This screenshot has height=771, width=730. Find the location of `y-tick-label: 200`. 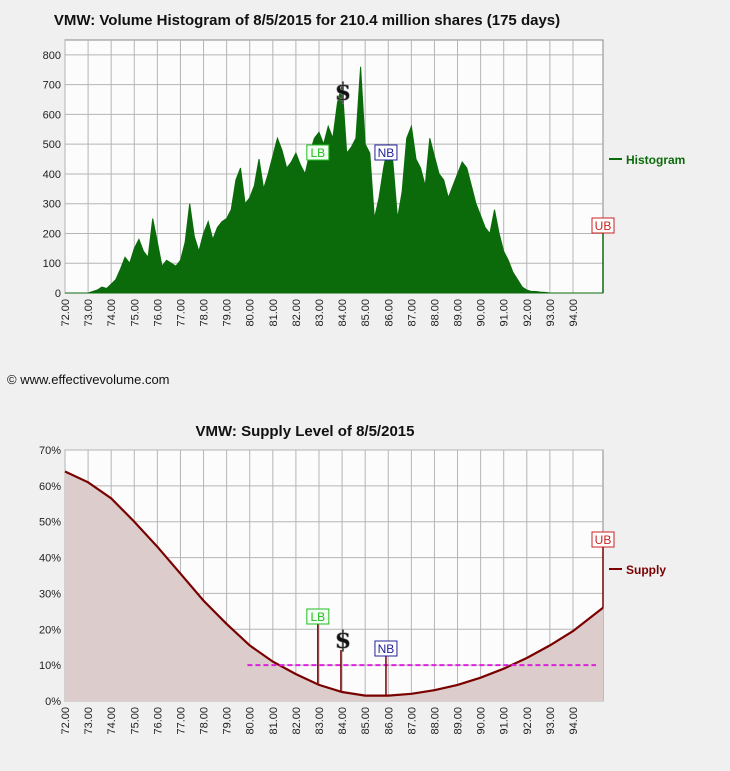

y-tick-label: 200 is located at coordinates (52, 234).